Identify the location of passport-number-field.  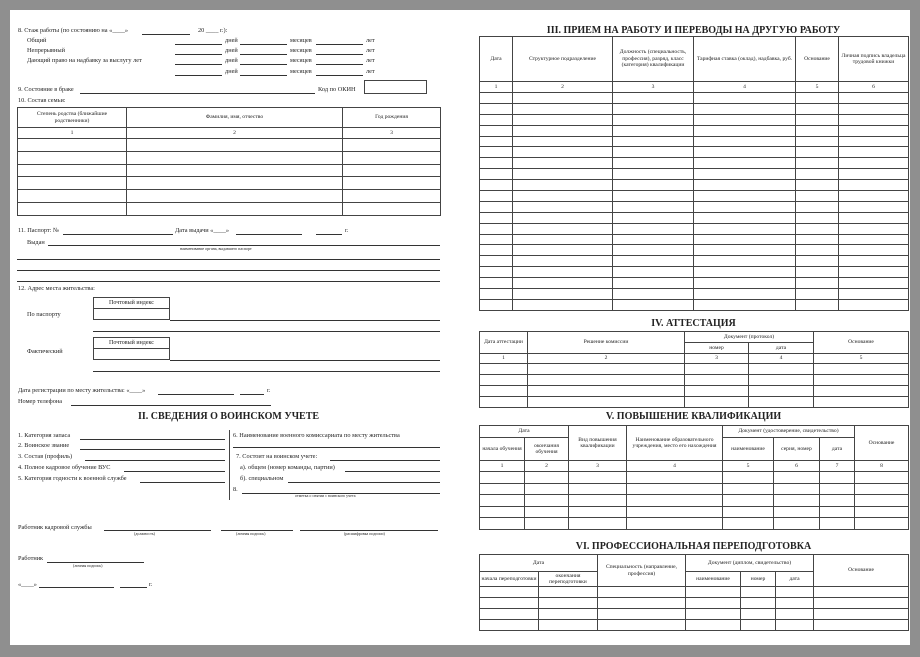
(118, 234).